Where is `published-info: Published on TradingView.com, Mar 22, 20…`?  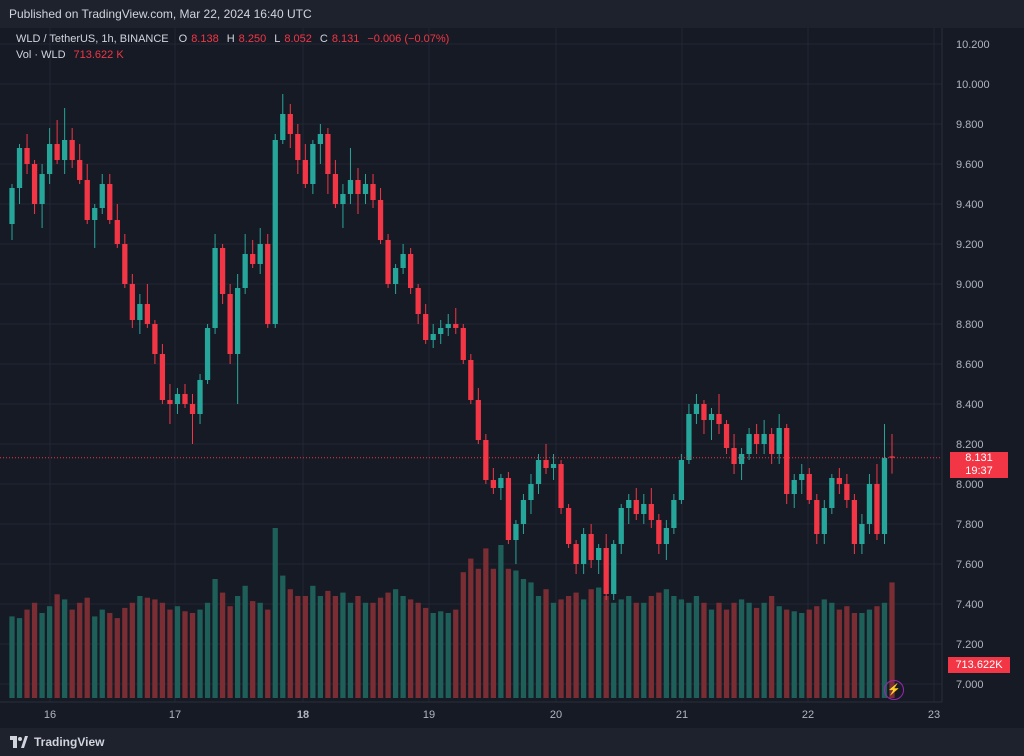 published-info: Published on TradingView.com, Mar 22, 20… is located at coordinates (160, 14).